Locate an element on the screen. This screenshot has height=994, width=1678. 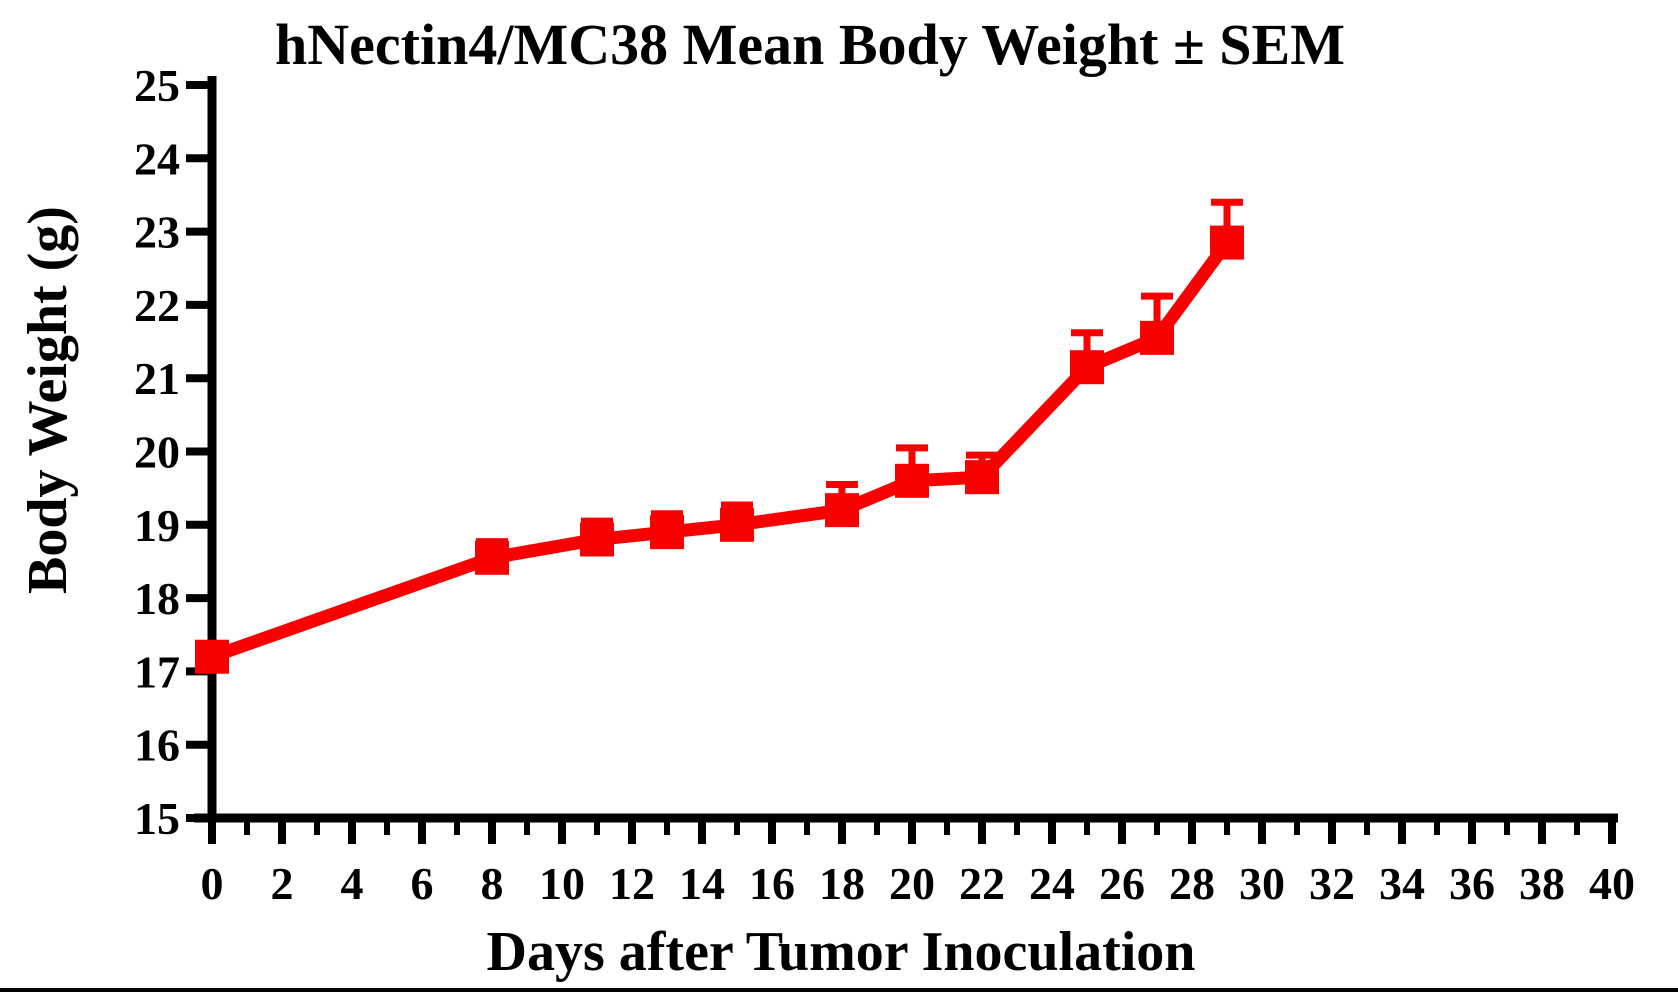
x-tick-label: 38 is located at coordinates (1542, 883).